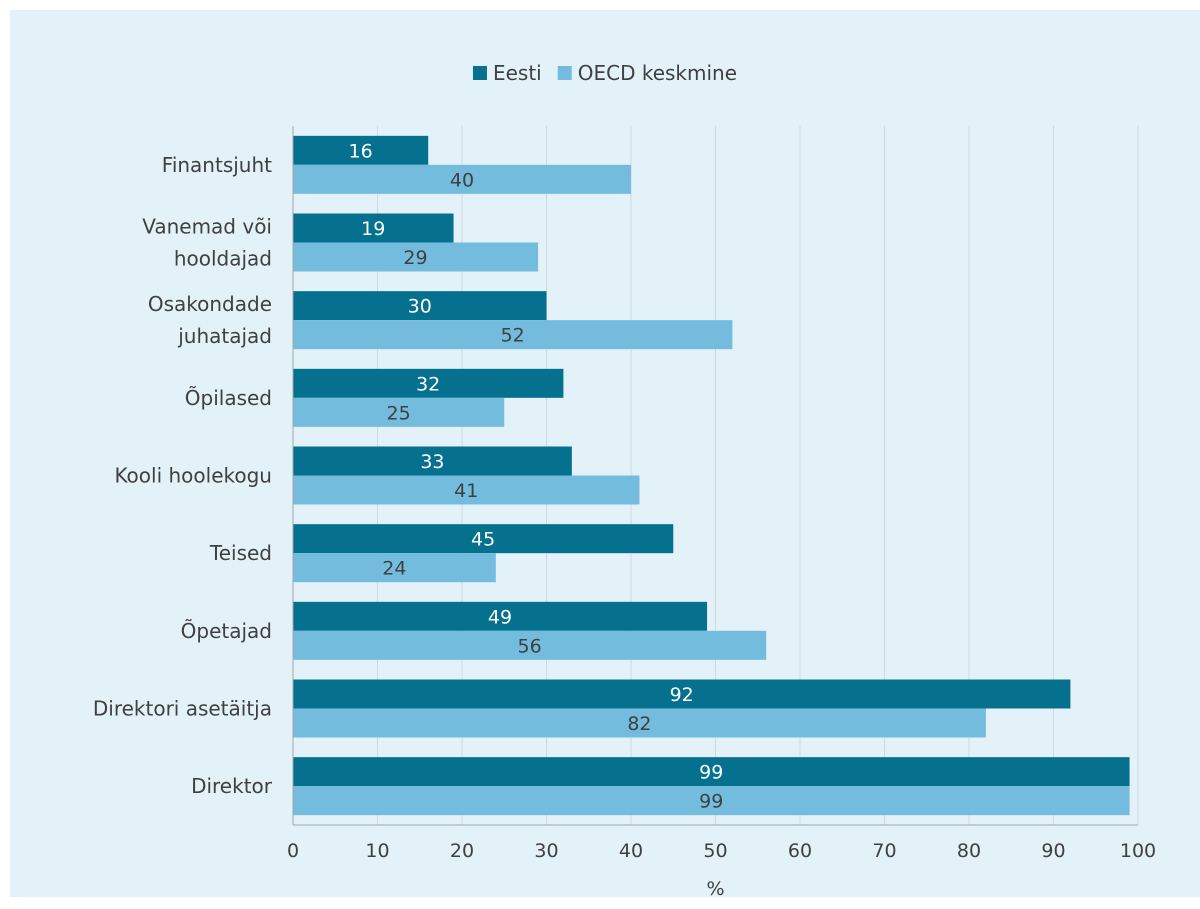 This screenshot has height=909, width=1200. What do you see at coordinates (462, 851) in the screenshot?
I see `x-tick-label-20: 20` at bounding box center [462, 851].